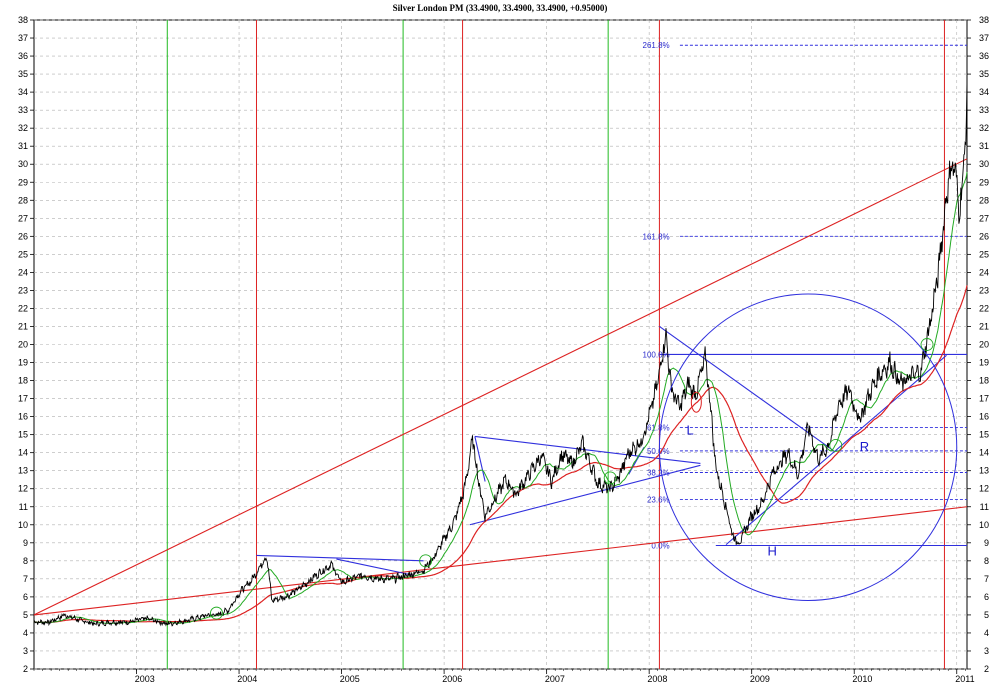 This screenshot has width=1000, height=684. I want to click on x-tick-label: 2008, so click(657, 679).